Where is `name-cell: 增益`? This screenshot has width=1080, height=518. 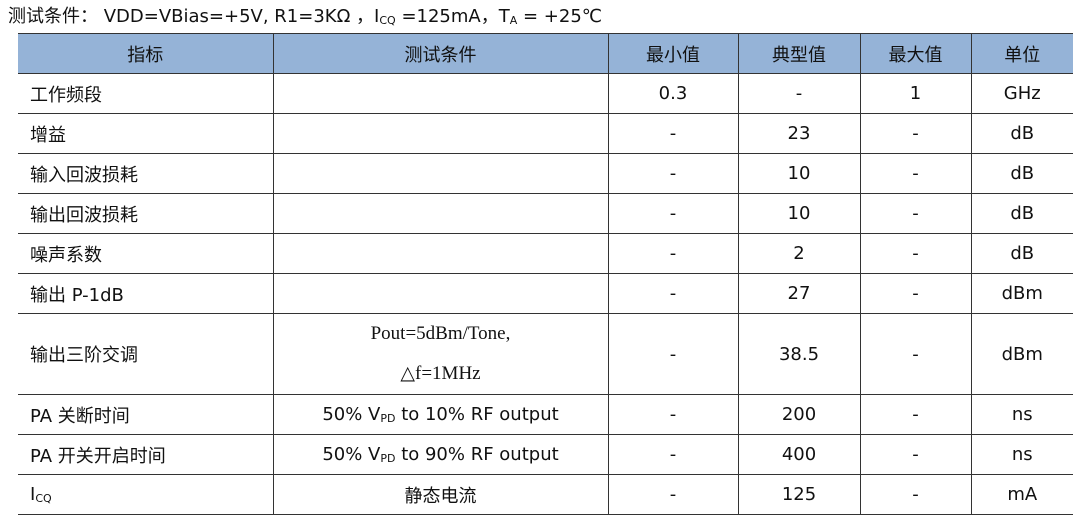
name-cell: 增益 is located at coordinates (146, 133).